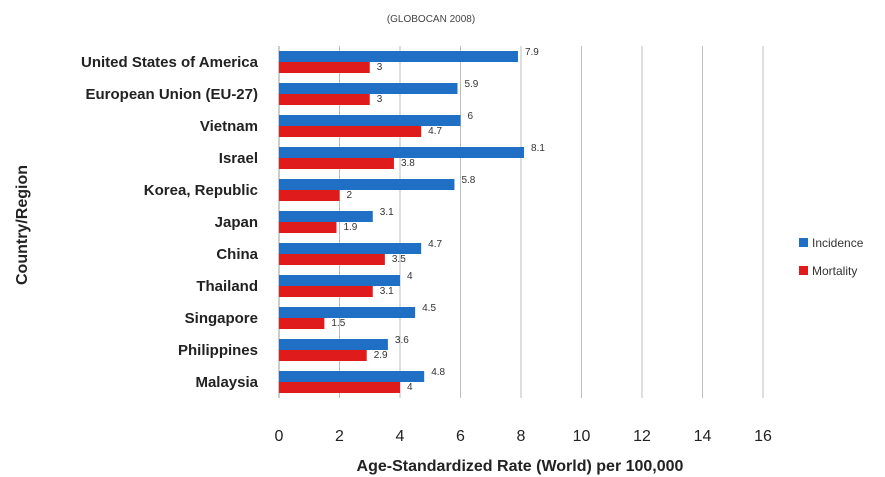  What do you see at coordinates (438, 372) in the screenshot?
I see `data-label: 4.8` at bounding box center [438, 372].